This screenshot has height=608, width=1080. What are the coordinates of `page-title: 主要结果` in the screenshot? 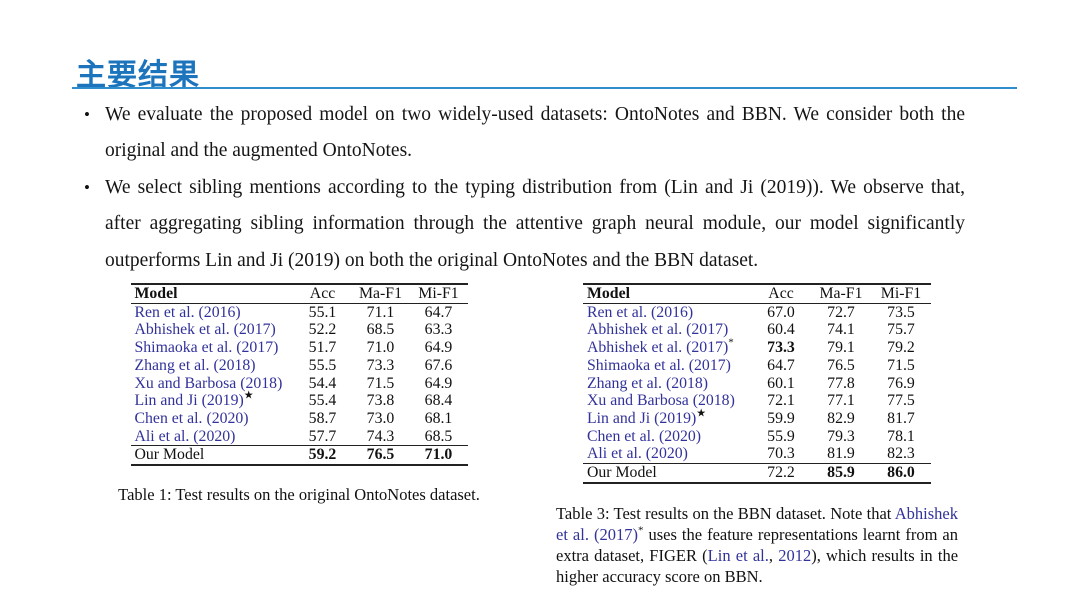 It's located at (138, 75).